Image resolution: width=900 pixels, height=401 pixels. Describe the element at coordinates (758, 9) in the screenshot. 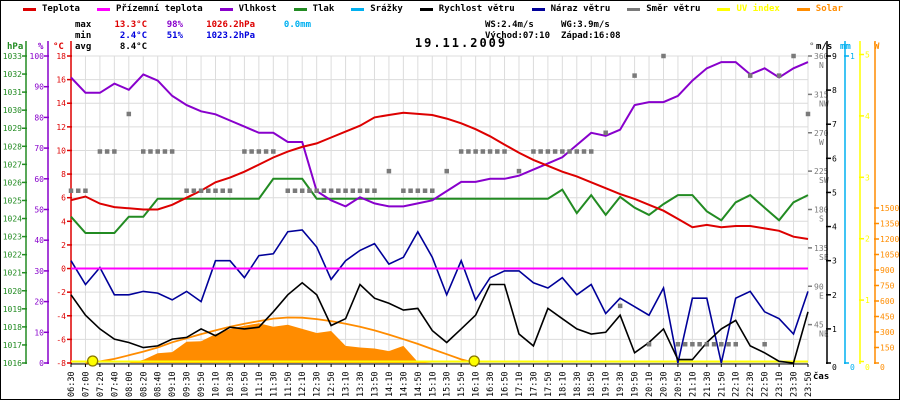

I see `legend-label: UV index` at that location.